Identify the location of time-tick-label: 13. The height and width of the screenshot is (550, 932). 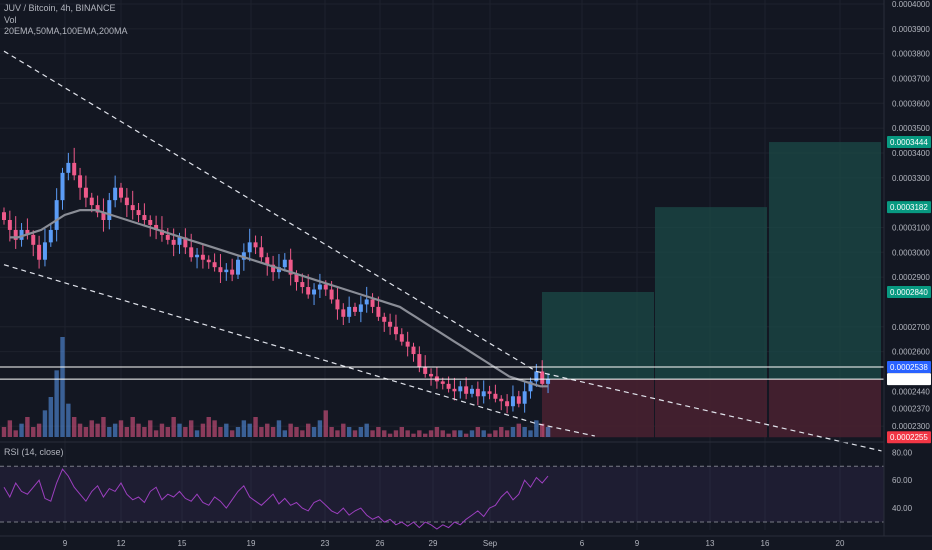
(710, 543).